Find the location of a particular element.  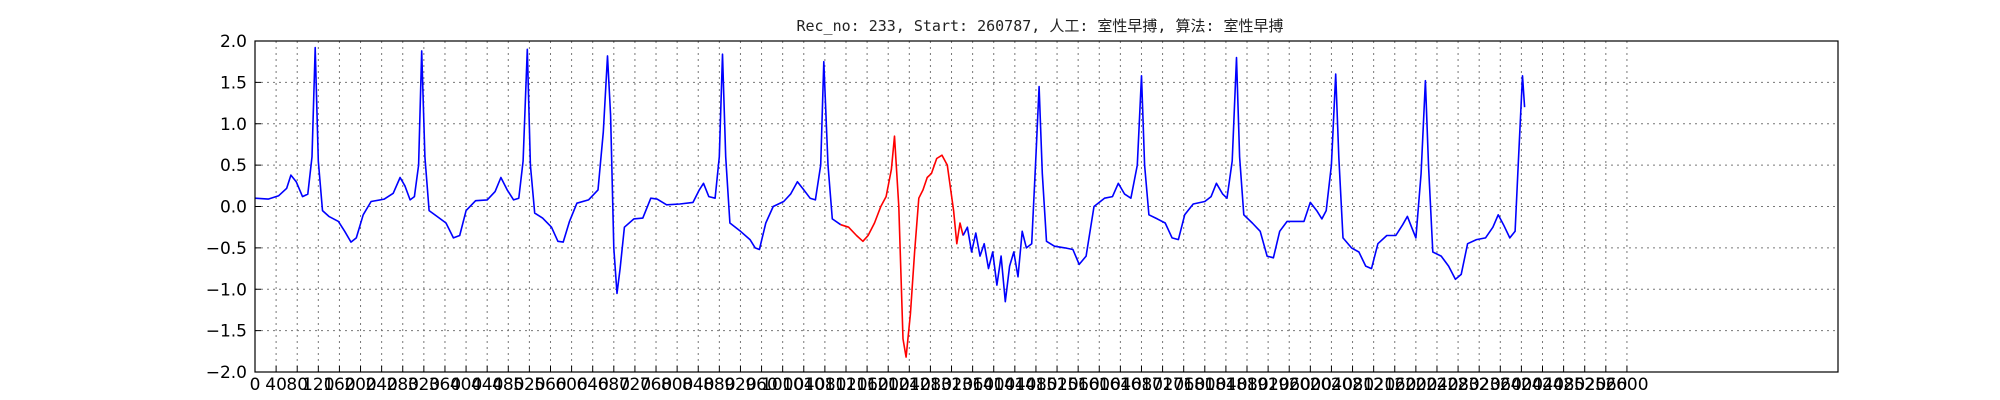

x-tick-label: 640 is located at coordinates (592, 385).